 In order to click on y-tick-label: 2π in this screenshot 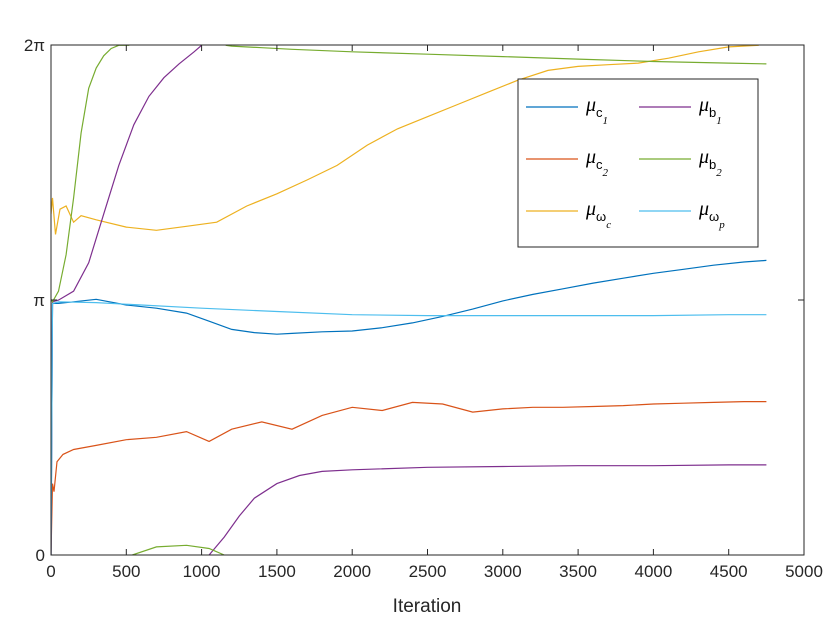, I will do `click(34, 45)`.